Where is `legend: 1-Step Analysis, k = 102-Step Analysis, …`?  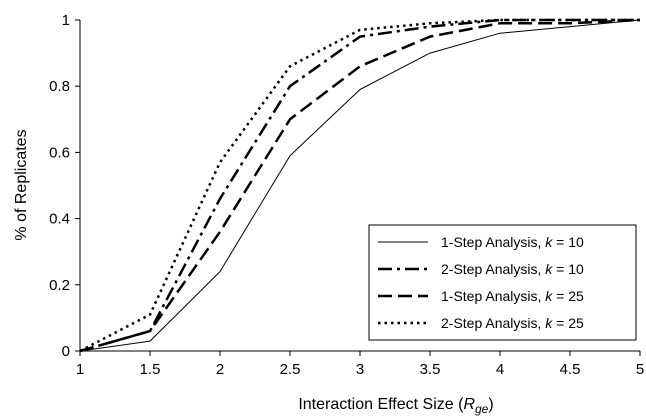 legend: 1-Step Analysis, k = 102-Step Analysis, … is located at coordinates (502, 282).